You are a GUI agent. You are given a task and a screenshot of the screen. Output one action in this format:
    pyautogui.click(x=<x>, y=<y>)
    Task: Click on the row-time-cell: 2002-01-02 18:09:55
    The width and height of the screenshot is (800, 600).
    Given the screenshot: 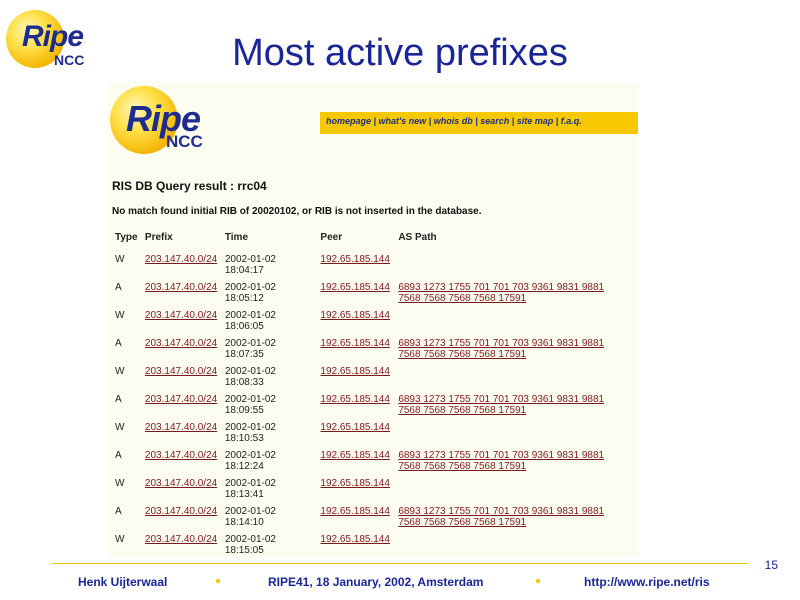 What is the action you would take?
    pyautogui.click(x=273, y=408)
    